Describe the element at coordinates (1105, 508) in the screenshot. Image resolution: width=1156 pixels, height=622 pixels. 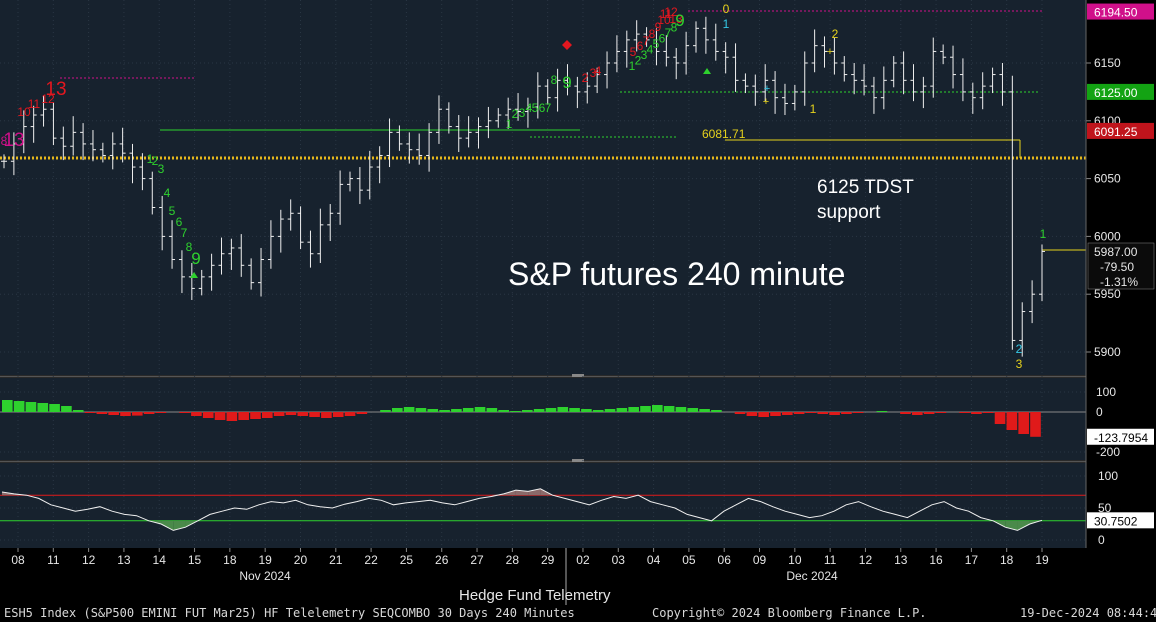
I see `ind2-y-tick: 50` at that location.